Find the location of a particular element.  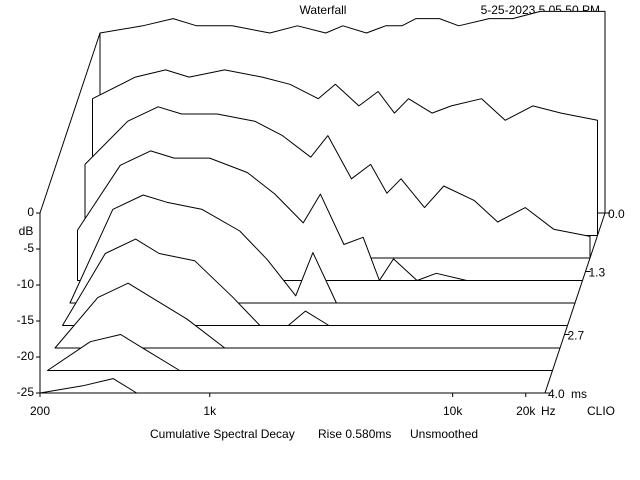

y-tick-label: -5 is located at coordinates (28, 248).